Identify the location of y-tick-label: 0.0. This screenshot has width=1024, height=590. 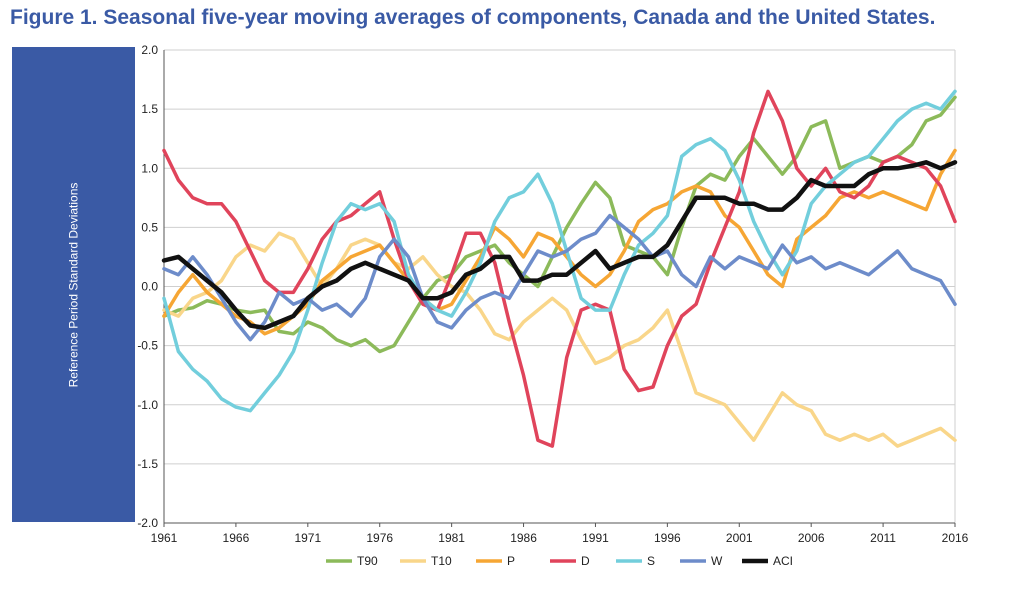
(149, 287).